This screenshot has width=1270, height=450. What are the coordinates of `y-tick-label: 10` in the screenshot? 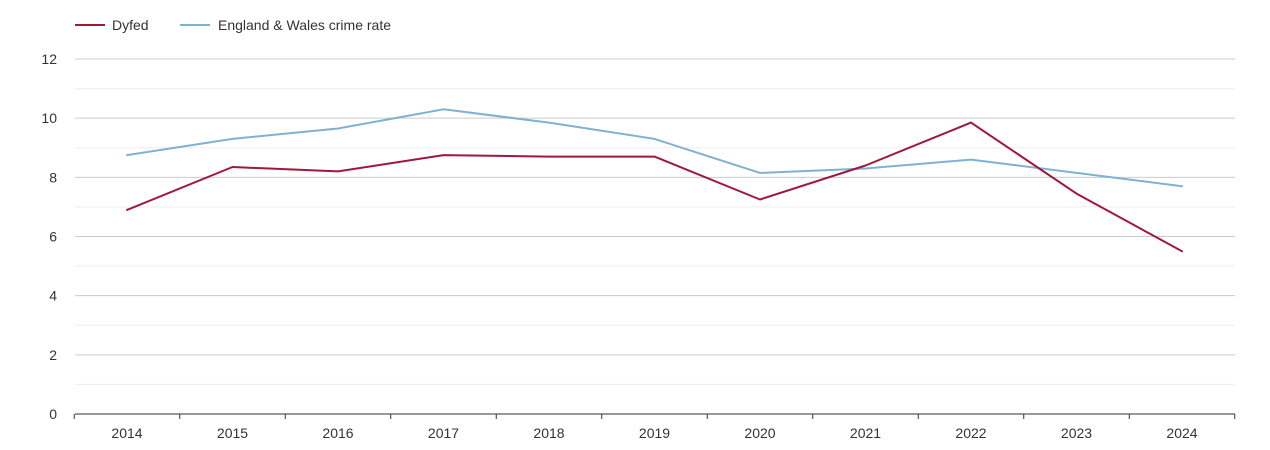 It's located at (49, 118).